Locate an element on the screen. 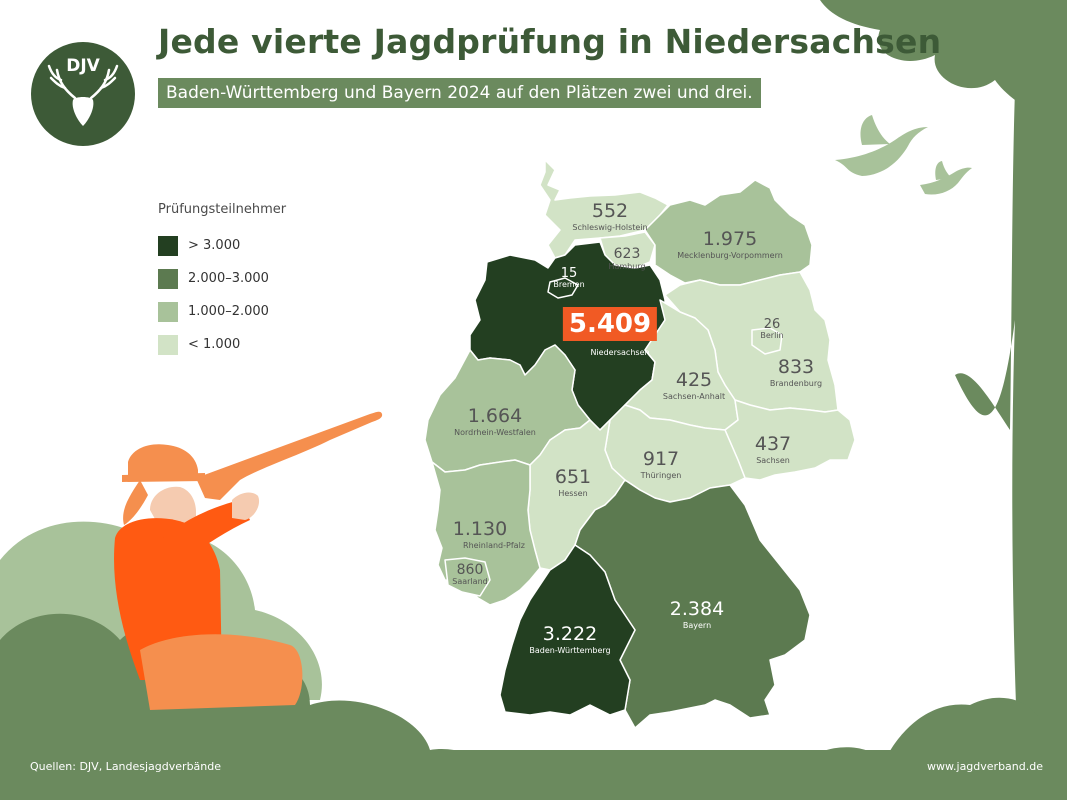 The height and width of the screenshot is (800, 1067). state-value-hamburg: 623 is located at coordinates (627, 254).